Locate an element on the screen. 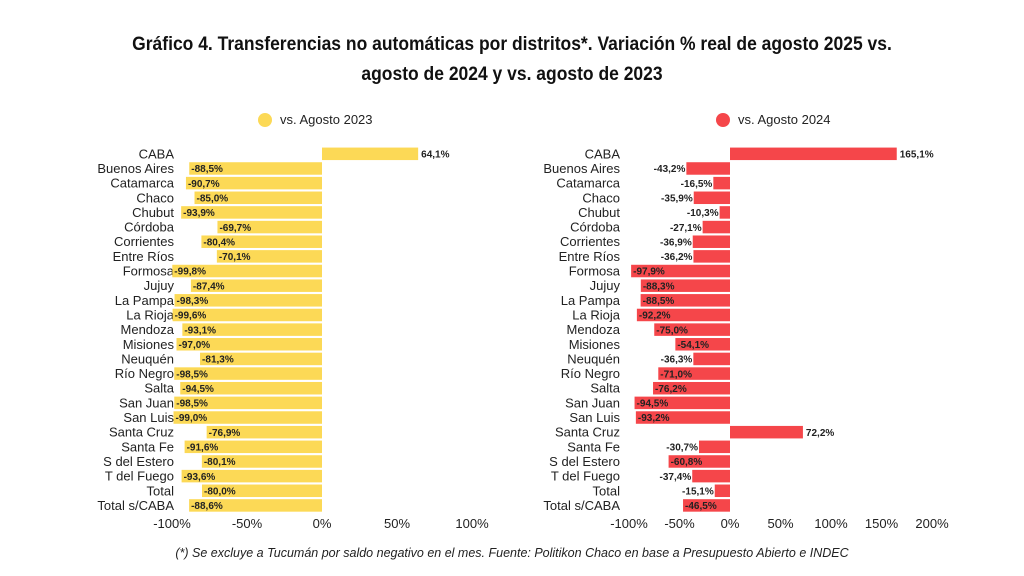 The width and height of the screenshot is (1024, 576). left-value-label: -90,7% is located at coordinates (204, 184).